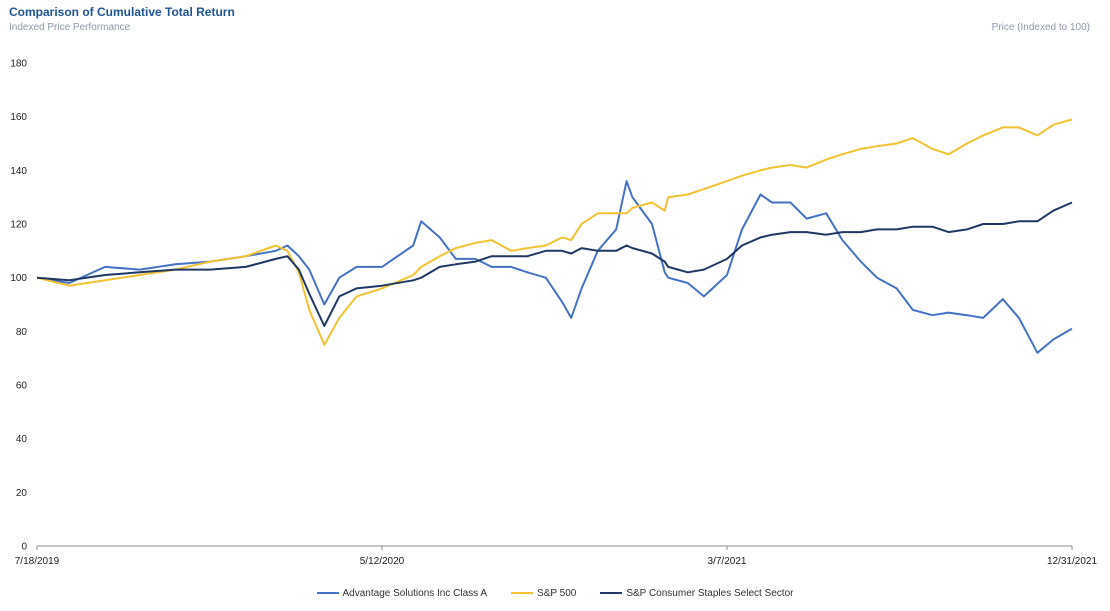  I want to click on legend-label: Advantage Solutions Inc Class A, so click(415, 593).